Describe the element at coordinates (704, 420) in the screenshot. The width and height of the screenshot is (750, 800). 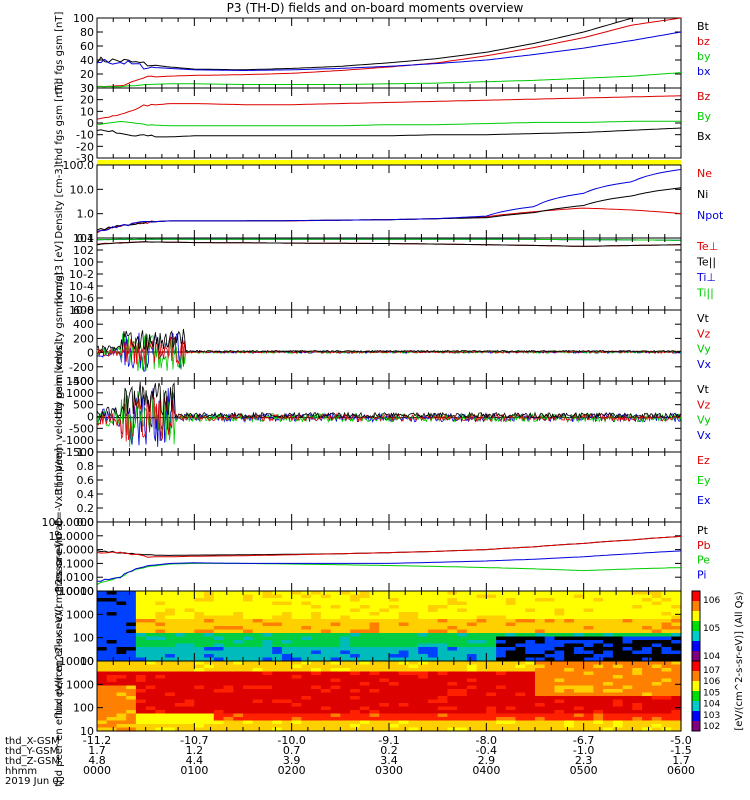
I see `legend-vy: Vy` at that location.